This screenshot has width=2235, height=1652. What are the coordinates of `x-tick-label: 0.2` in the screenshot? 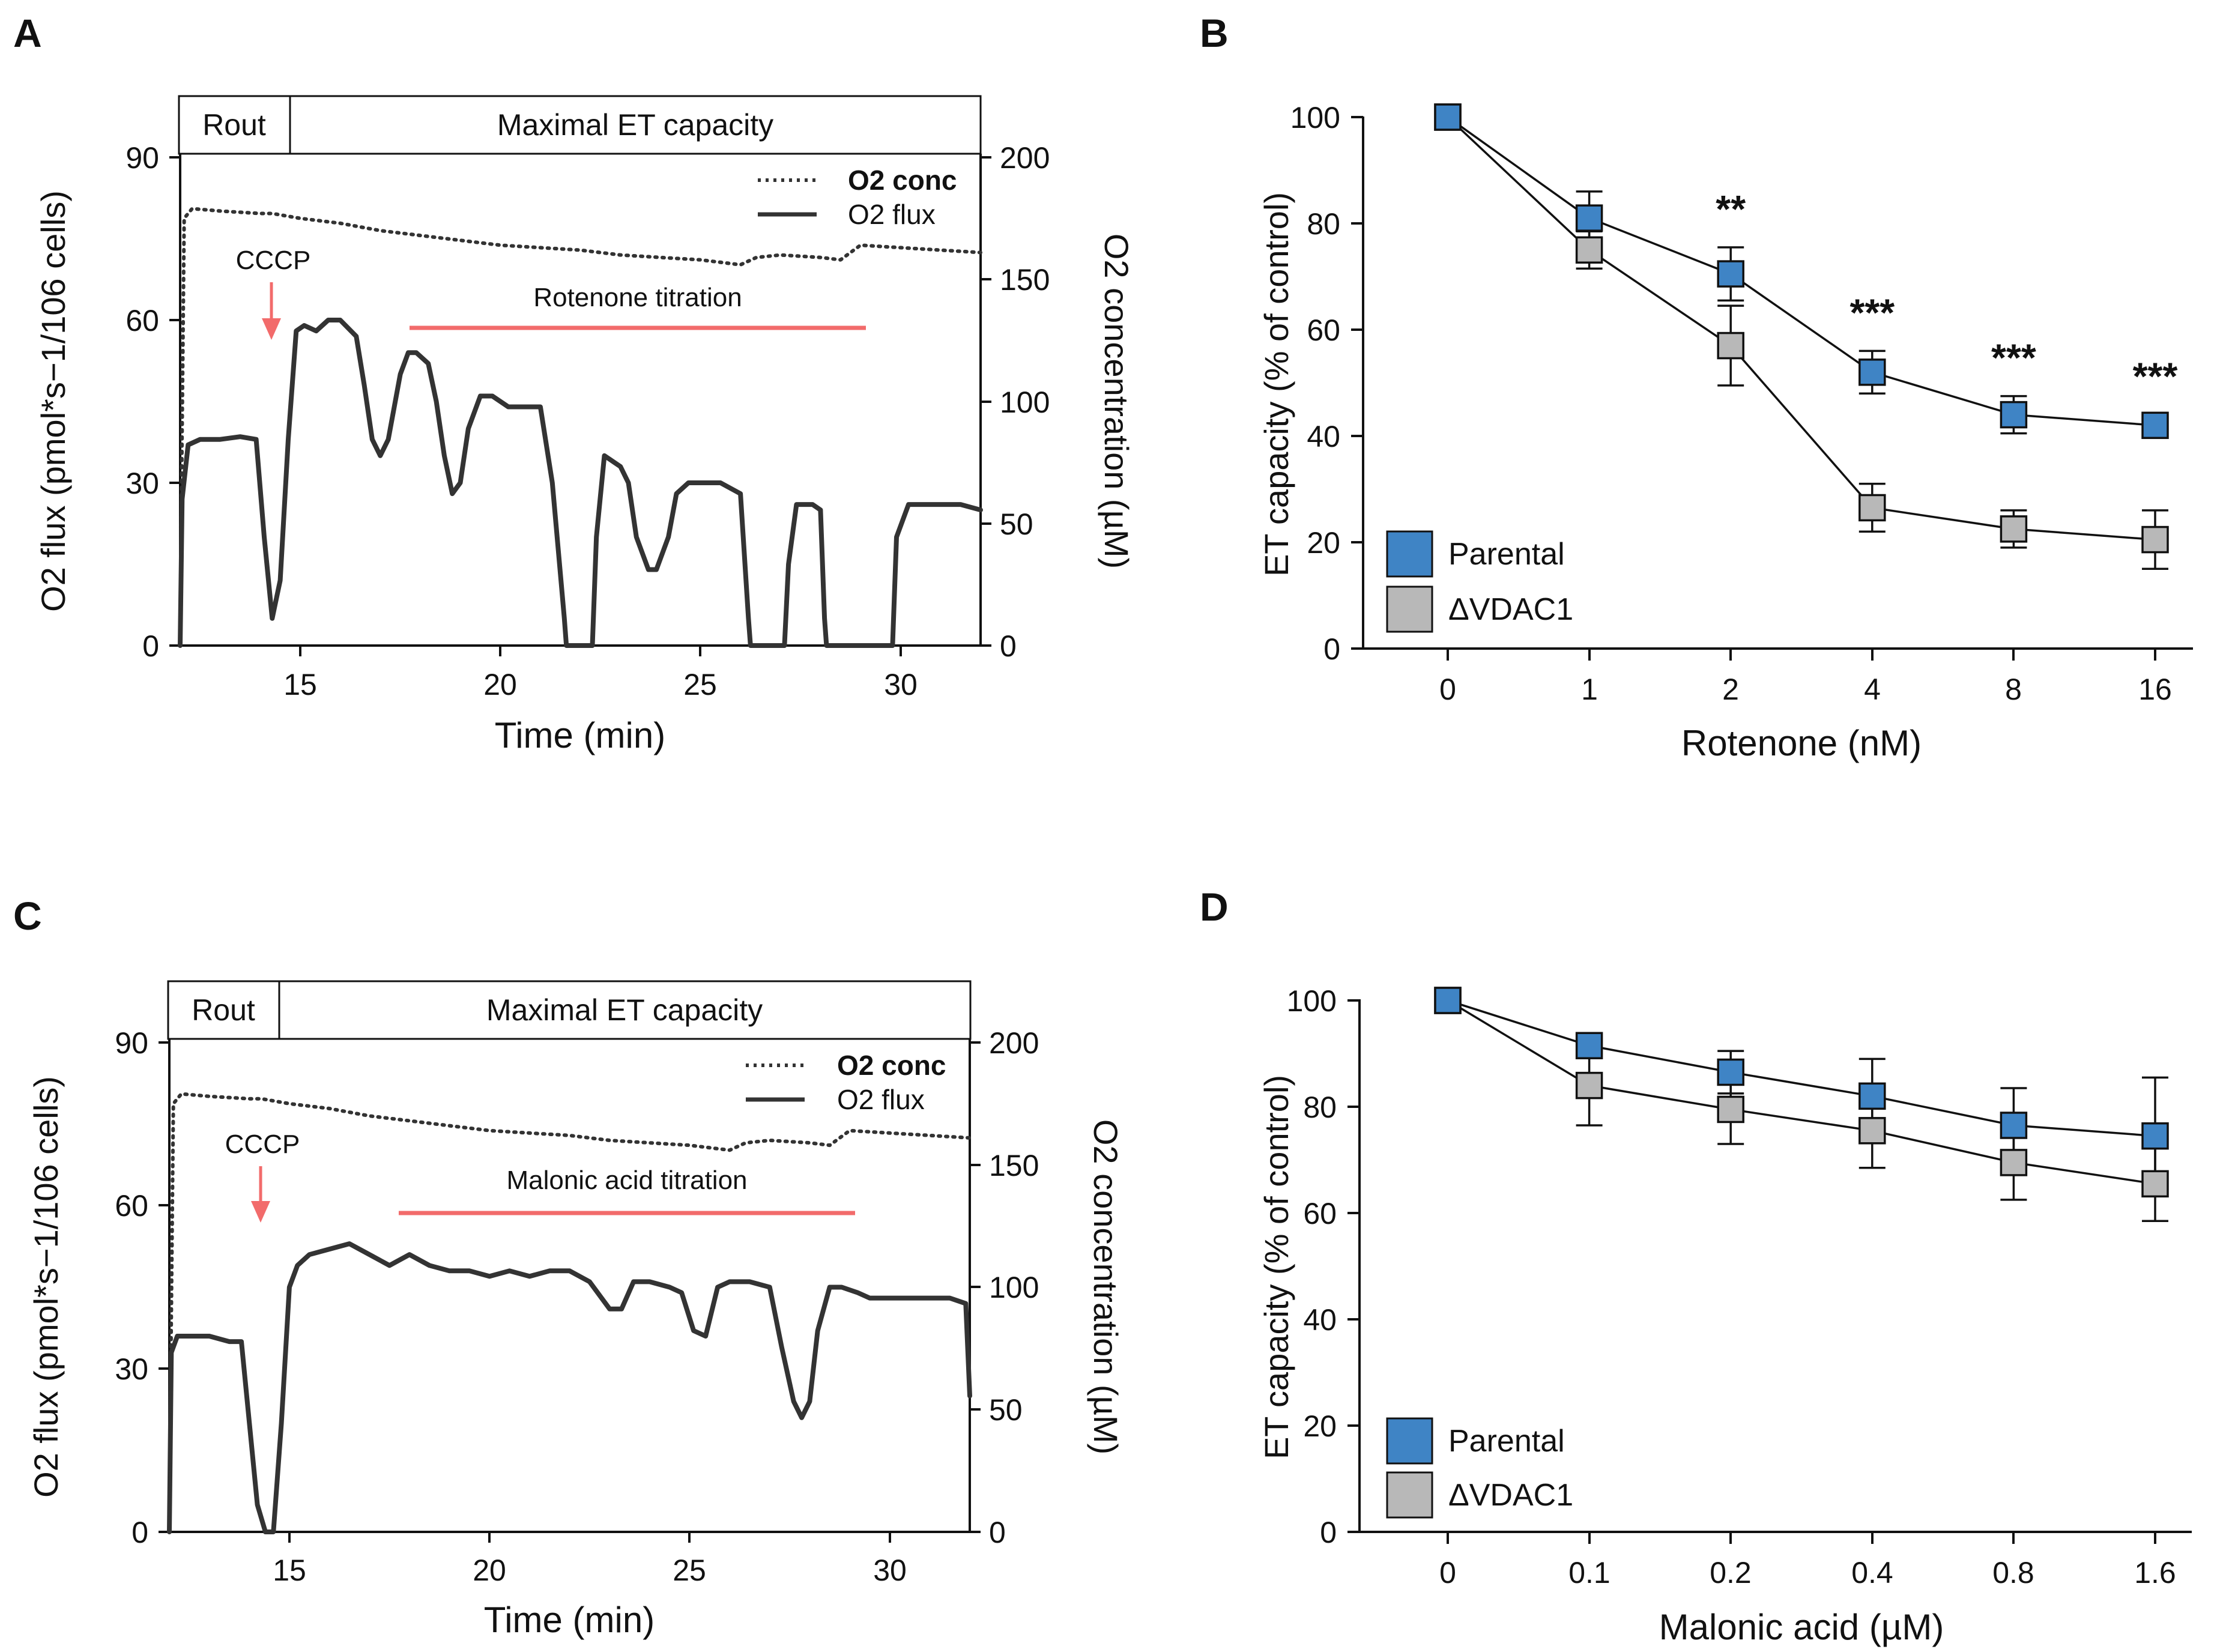 It's located at (1731, 1573).